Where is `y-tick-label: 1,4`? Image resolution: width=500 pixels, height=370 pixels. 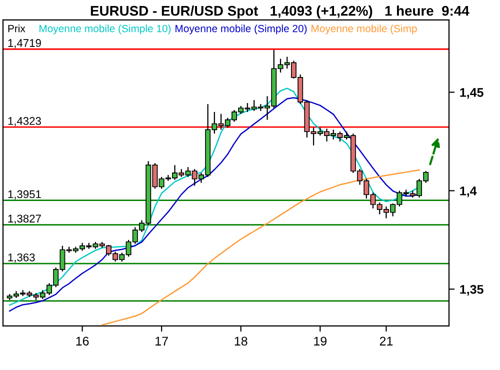
y-tick-label: 1,4 is located at coordinates (468, 192).